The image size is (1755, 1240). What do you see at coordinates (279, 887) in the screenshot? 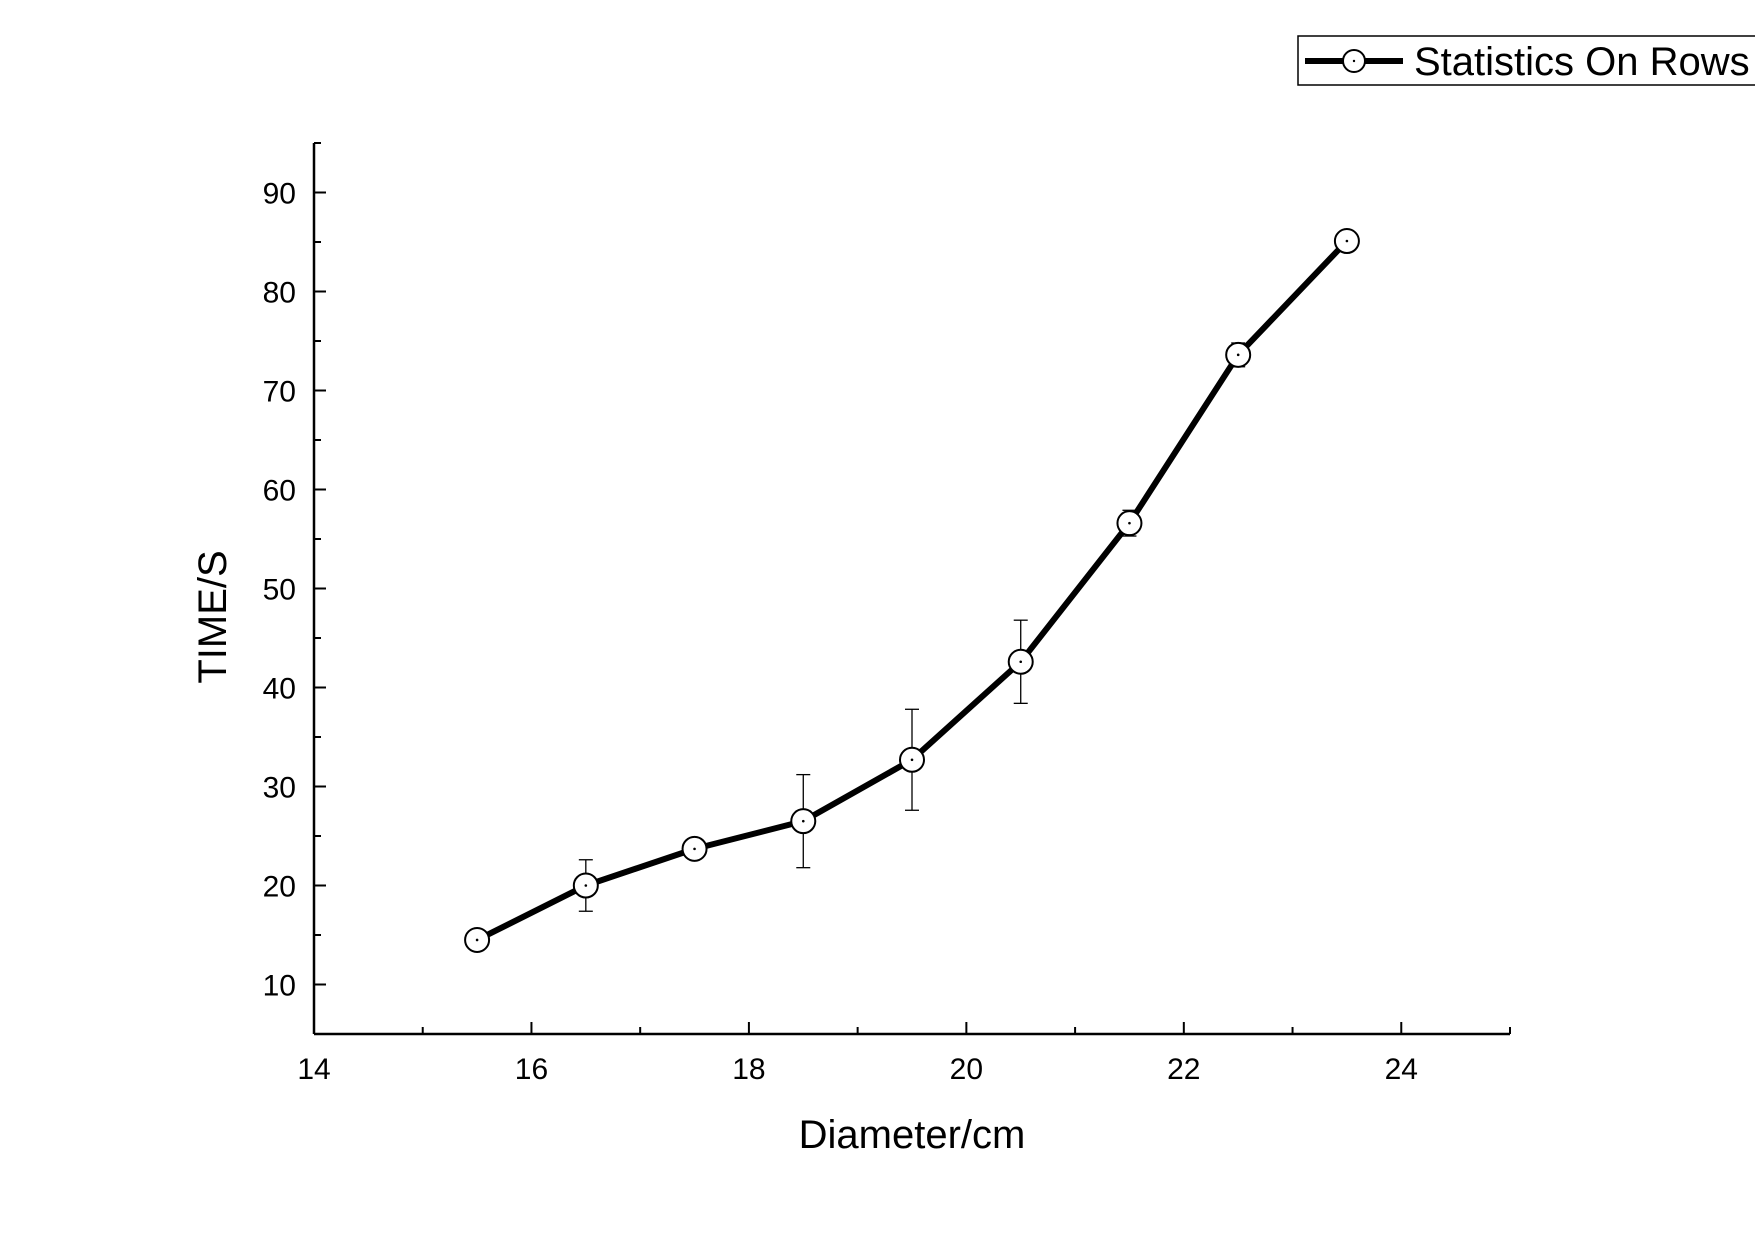
I see `y-tick-label: 20` at bounding box center [279, 887].